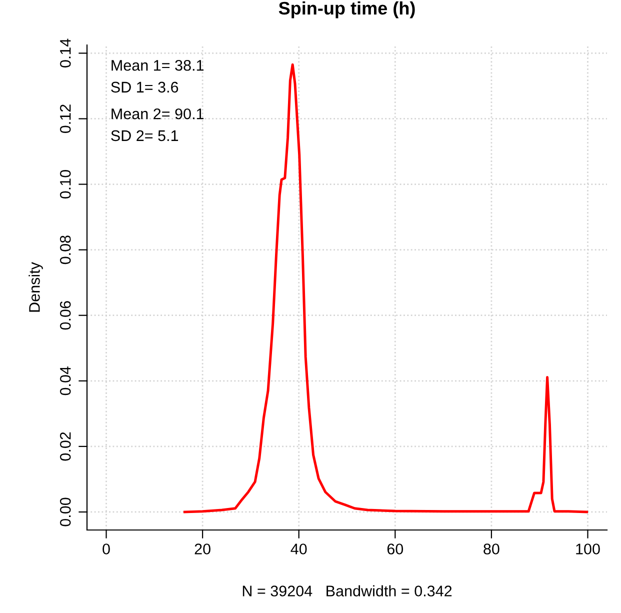  Describe the element at coordinates (35, 287) in the screenshot. I see `y-axis-title: Density` at that location.